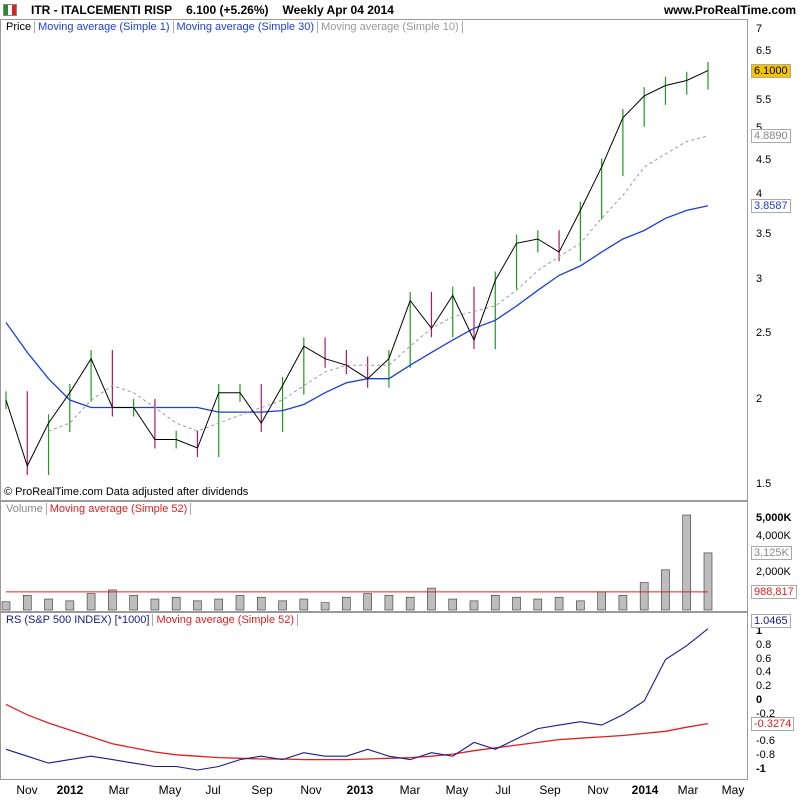 The height and width of the screenshot is (800, 800). Describe the element at coordinates (338, 10) in the screenshot. I see `period-label: Weekly Apr 04 2014` at that location.